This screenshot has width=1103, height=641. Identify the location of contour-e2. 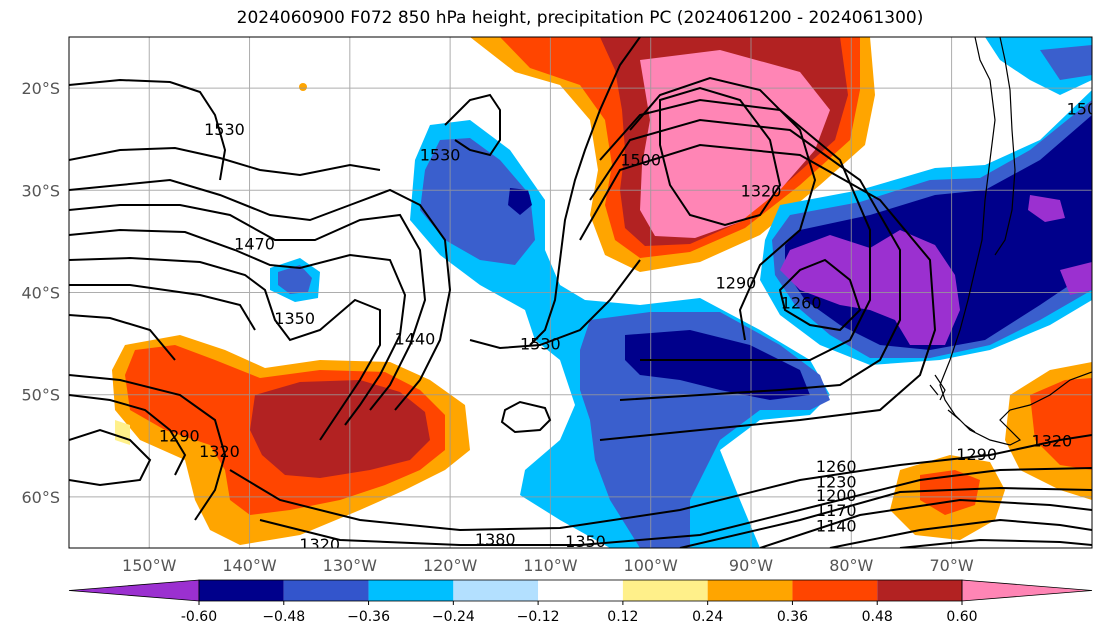
(745, 259).